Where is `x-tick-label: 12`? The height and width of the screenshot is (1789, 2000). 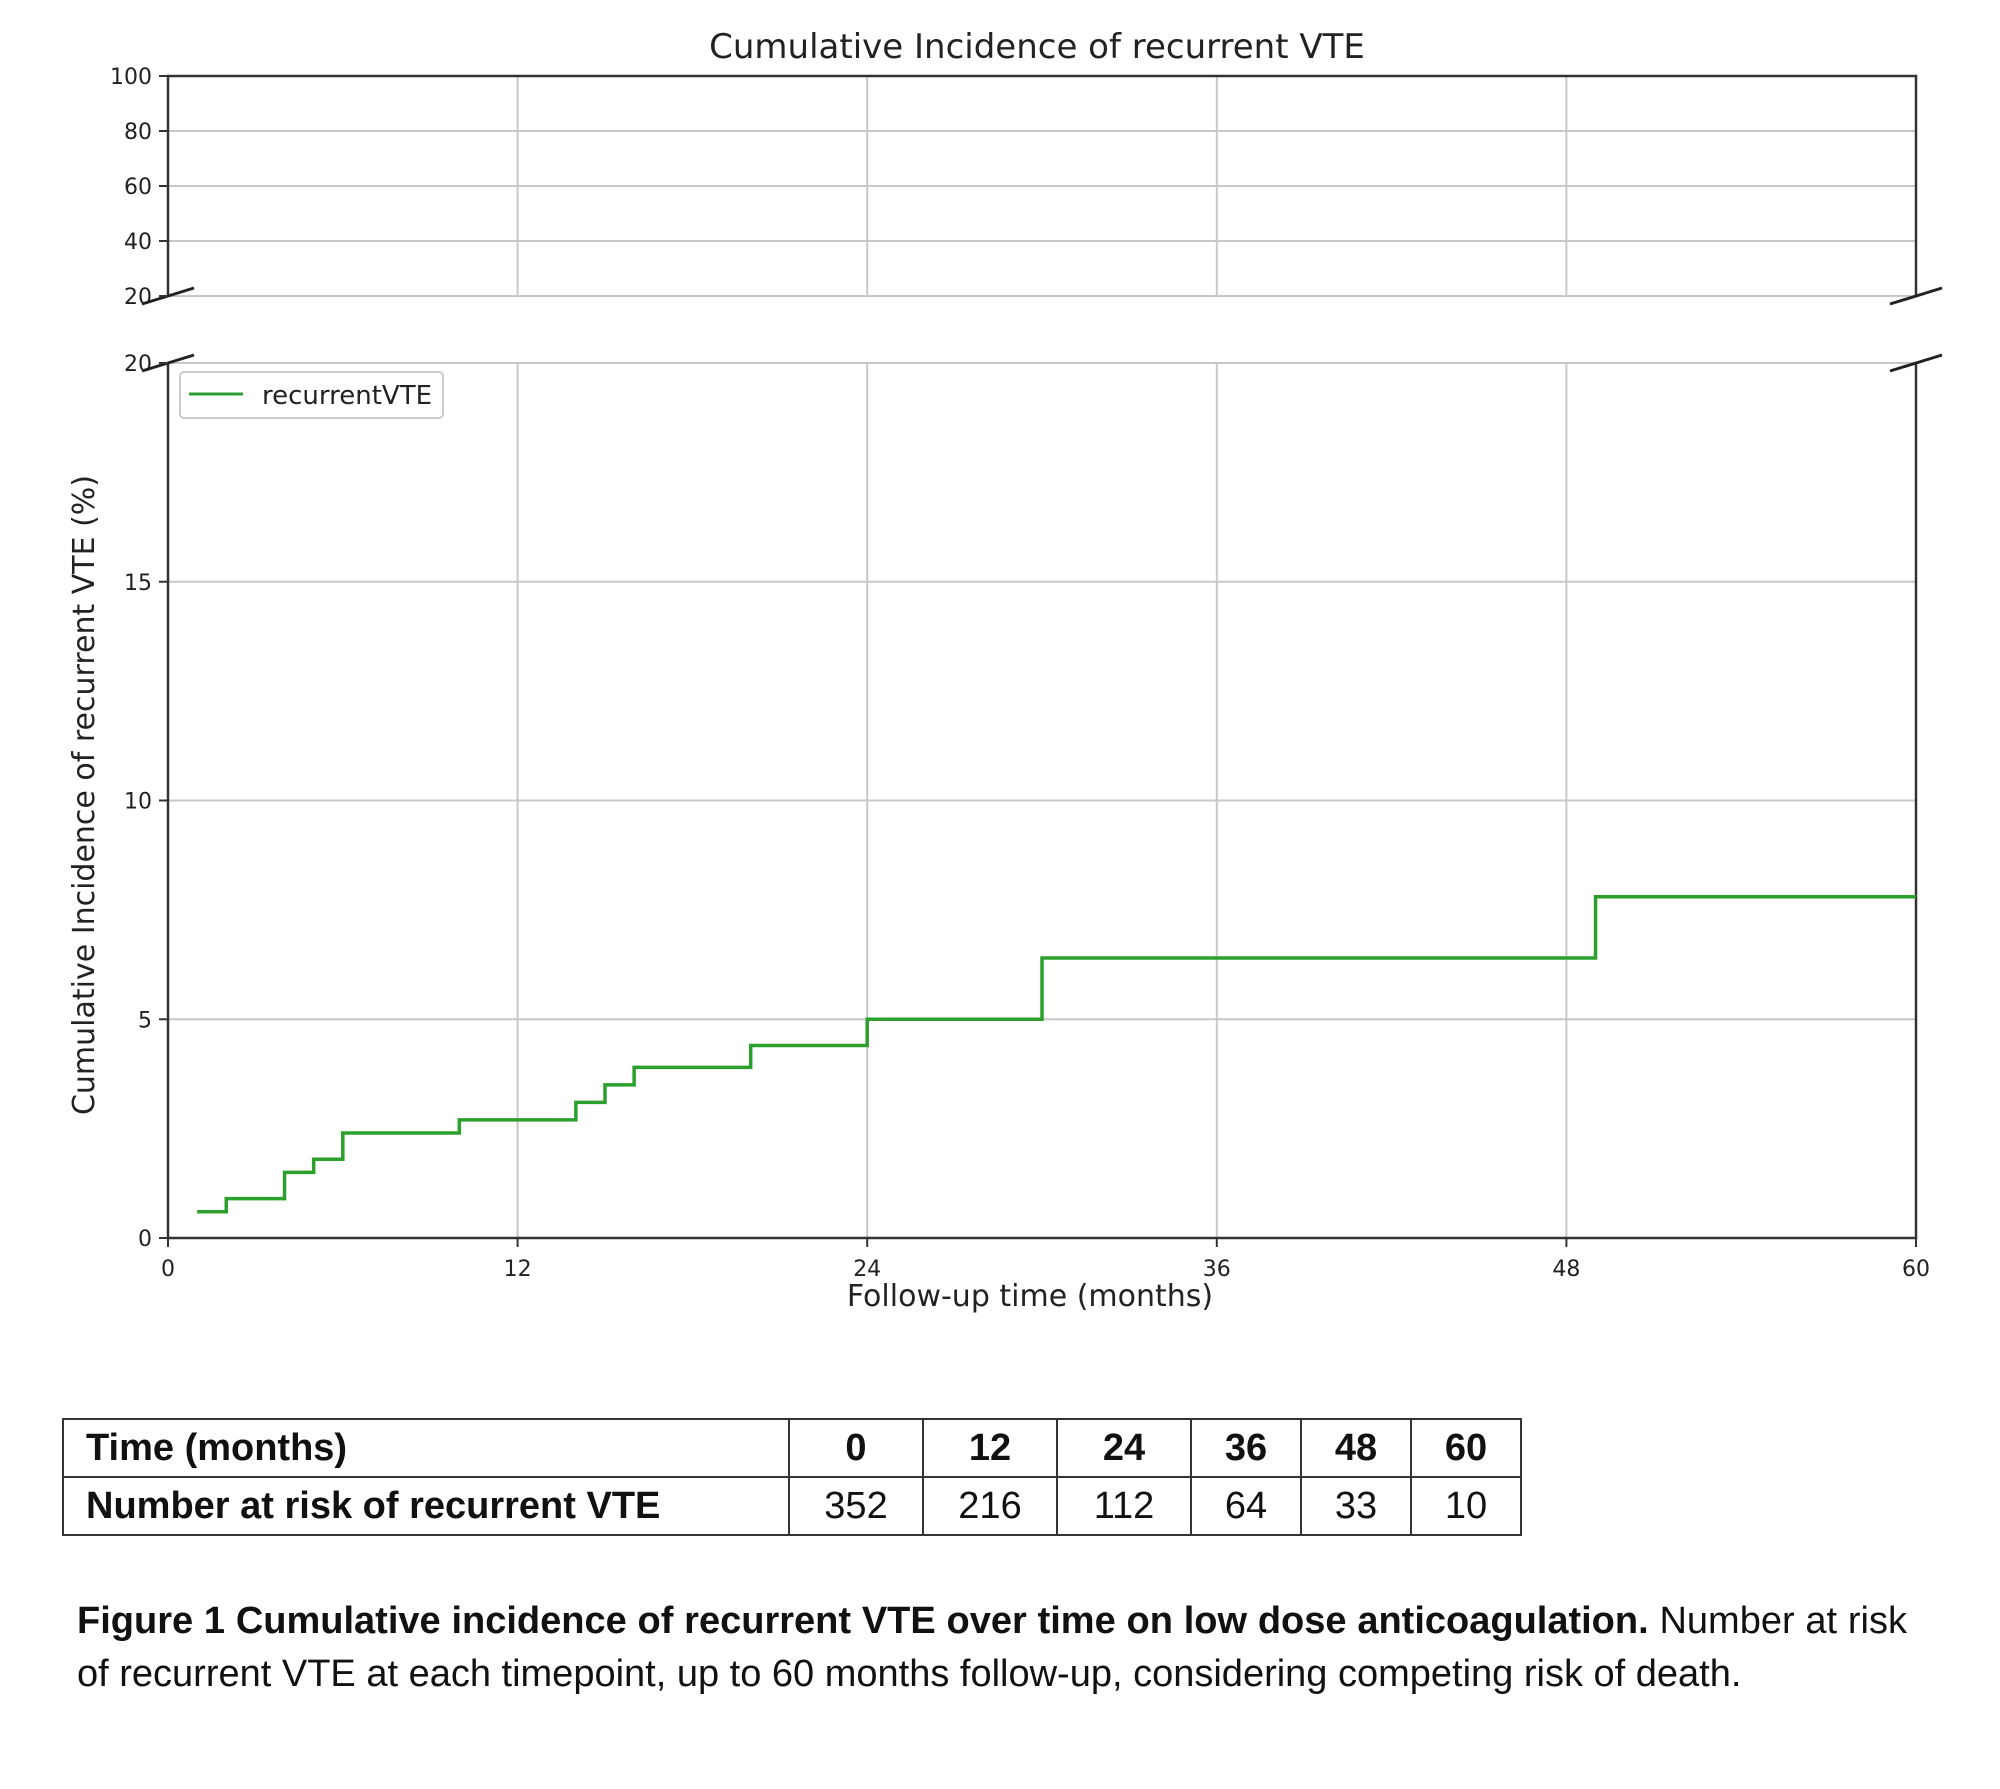 x-tick-label: 12 is located at coordinates (518, 1269).